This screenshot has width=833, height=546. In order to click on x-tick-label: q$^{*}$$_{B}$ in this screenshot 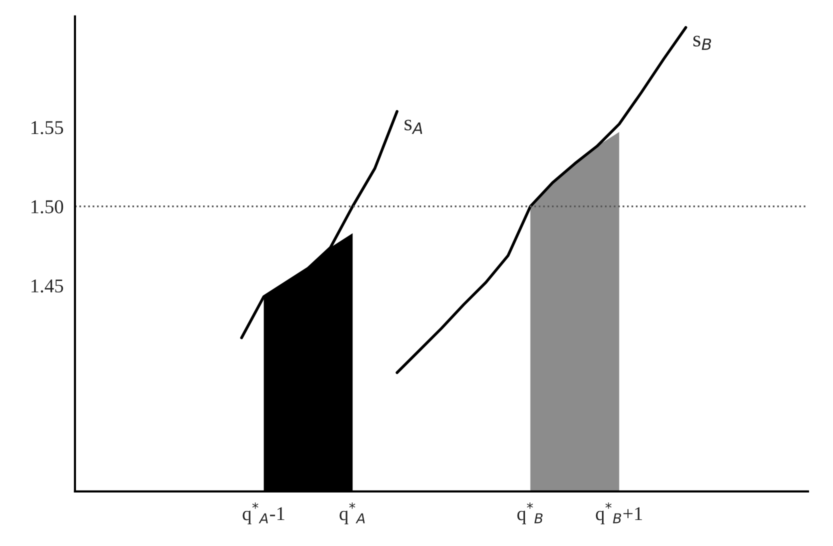, I will do `click(530, 513)`.